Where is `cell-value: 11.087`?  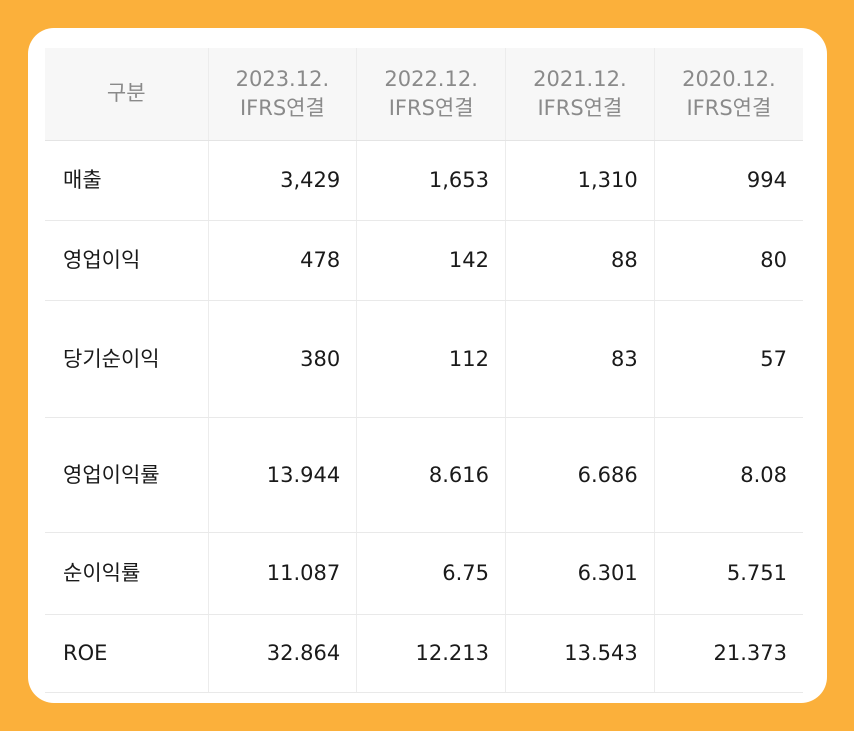
cell-value: 11.087 is located at coordinates (283, 573).